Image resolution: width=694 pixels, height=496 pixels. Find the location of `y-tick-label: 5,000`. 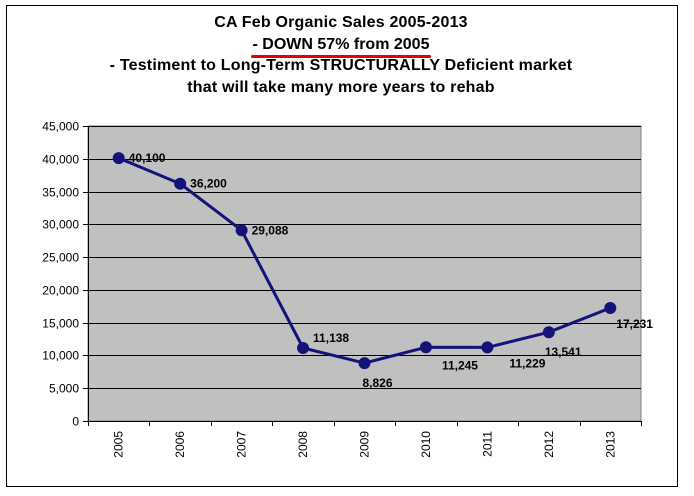

y-tick-label: 5,000 is located at coordinates (64, 389).